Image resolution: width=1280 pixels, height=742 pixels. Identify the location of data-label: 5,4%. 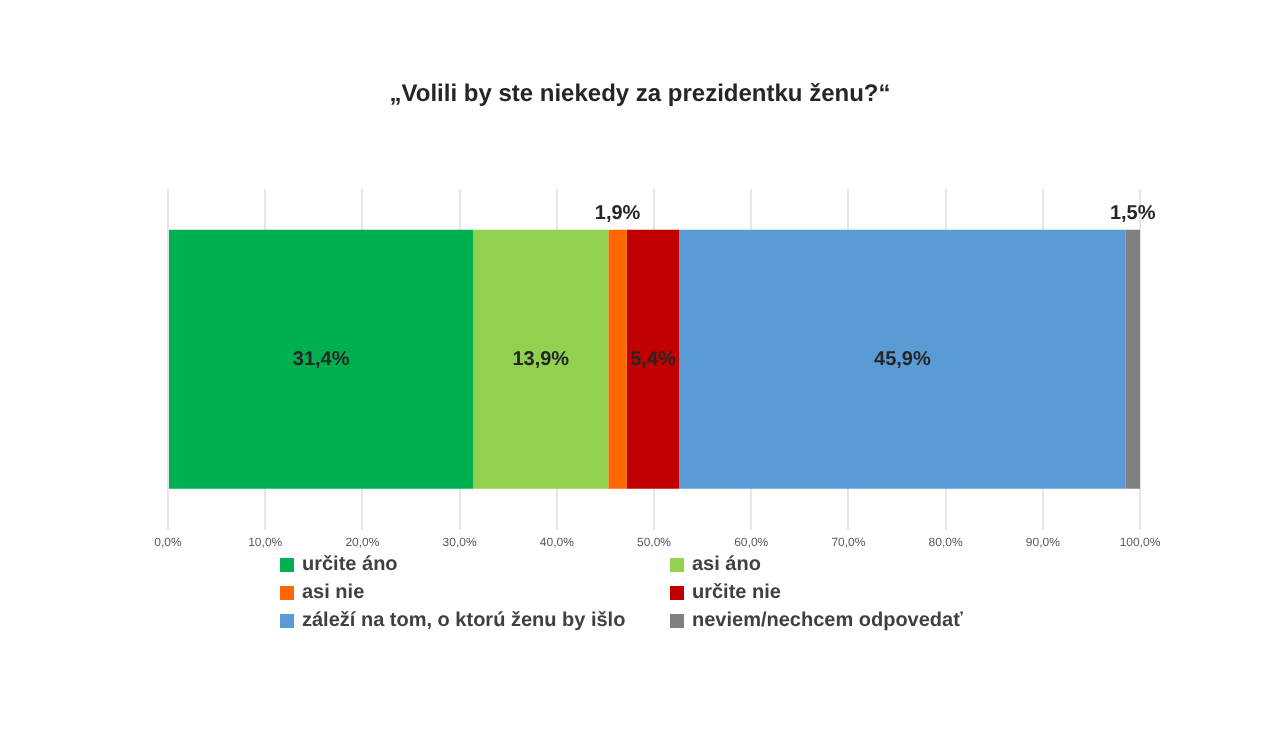
(653, 359).